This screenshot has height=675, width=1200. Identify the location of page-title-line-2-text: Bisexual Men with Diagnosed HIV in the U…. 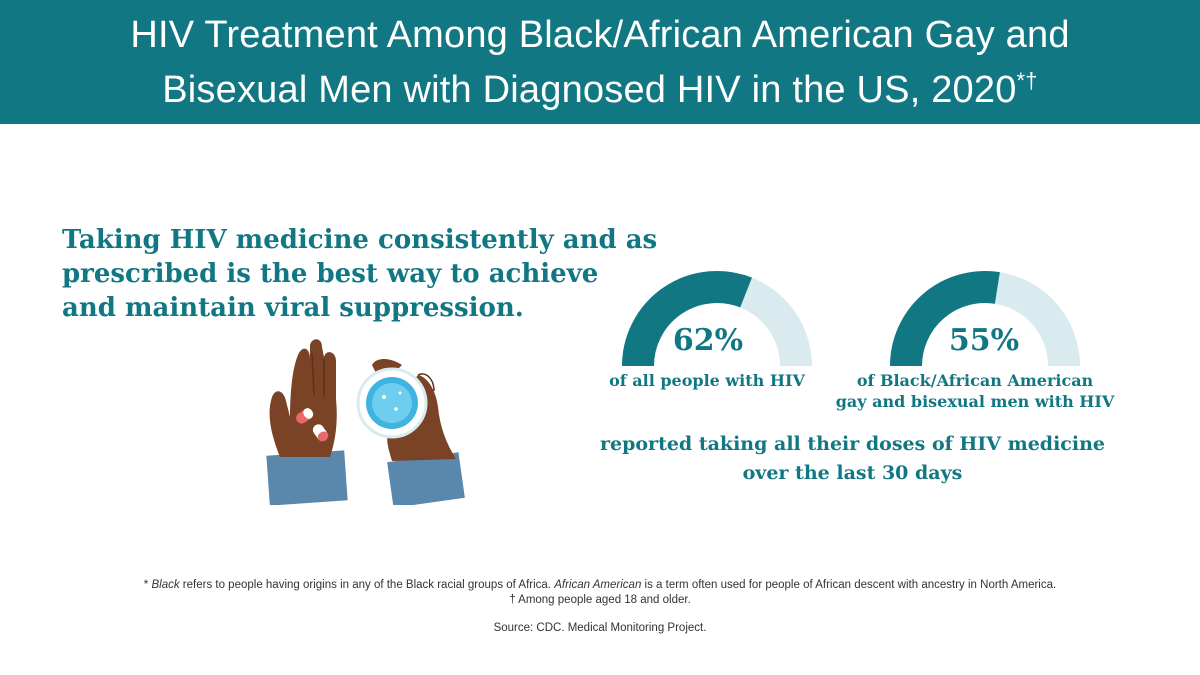
(589, 89).